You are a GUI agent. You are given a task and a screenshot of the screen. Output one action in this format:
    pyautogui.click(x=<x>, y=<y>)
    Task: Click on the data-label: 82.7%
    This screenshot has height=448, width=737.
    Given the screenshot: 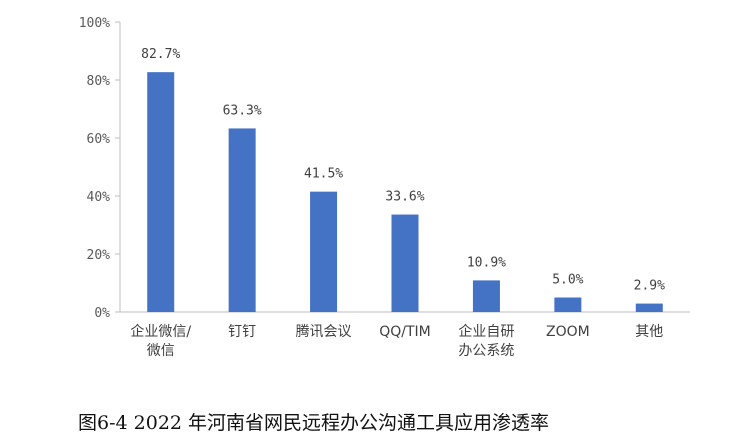 What is the action you would take?
    pyautogui.click(x=160, y=54)
    